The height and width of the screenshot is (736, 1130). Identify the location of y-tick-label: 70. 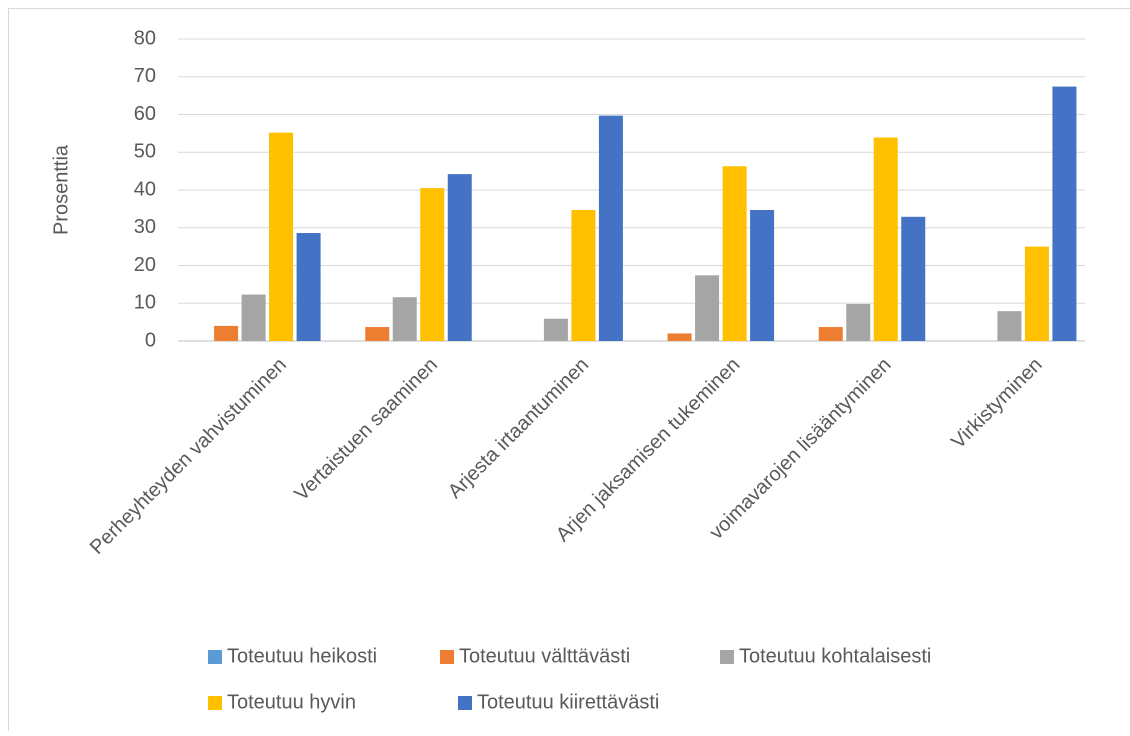
(145, 76).